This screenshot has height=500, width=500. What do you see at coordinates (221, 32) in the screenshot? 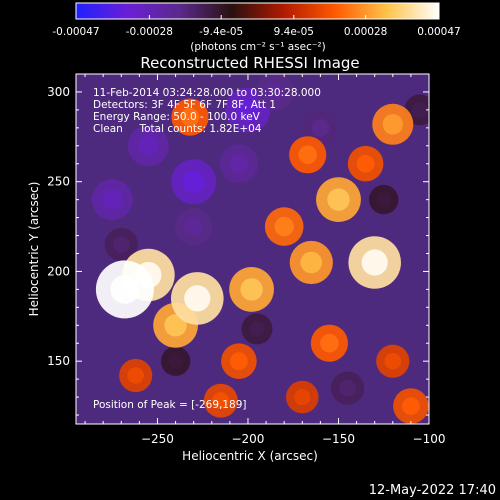
I see `colorbar-tick-label: -9.4e-05` at bounding box center [221, 32].